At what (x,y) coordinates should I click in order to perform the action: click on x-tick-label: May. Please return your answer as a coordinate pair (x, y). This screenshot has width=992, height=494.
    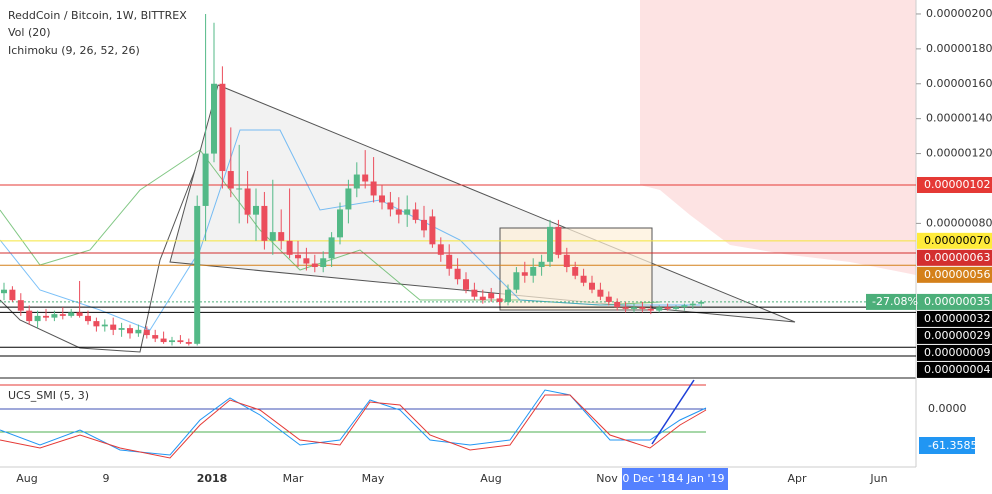
    Looking at the image, I should click on (373, 478).